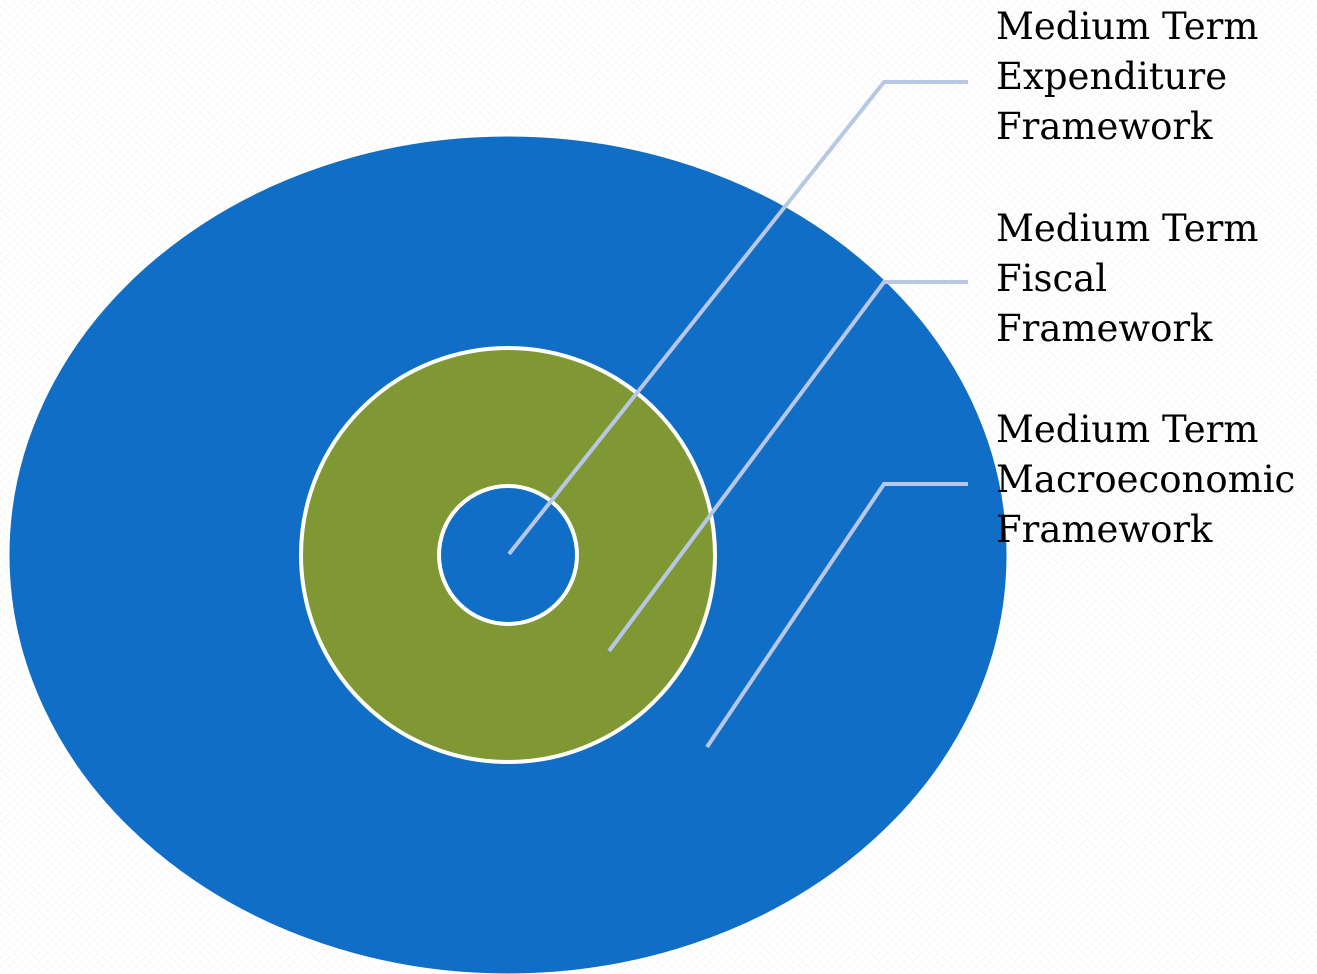 This screenshot has width=1317, height=974. Describe the element at coordinates (1146, 479) in the screenshot. I see `label-line: Macroeconomic` at that location.